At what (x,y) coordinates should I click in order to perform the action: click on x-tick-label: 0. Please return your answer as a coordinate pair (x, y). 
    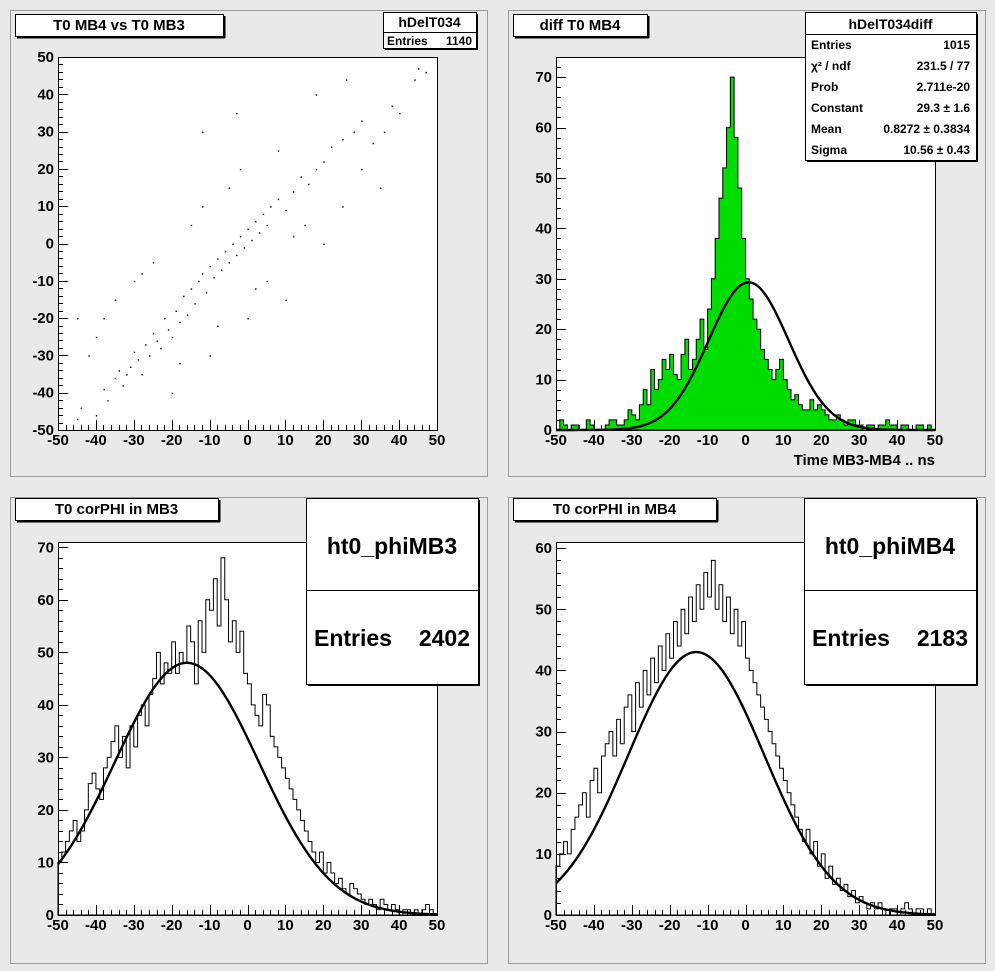
    Looking at the image, I should click on (247, 440).